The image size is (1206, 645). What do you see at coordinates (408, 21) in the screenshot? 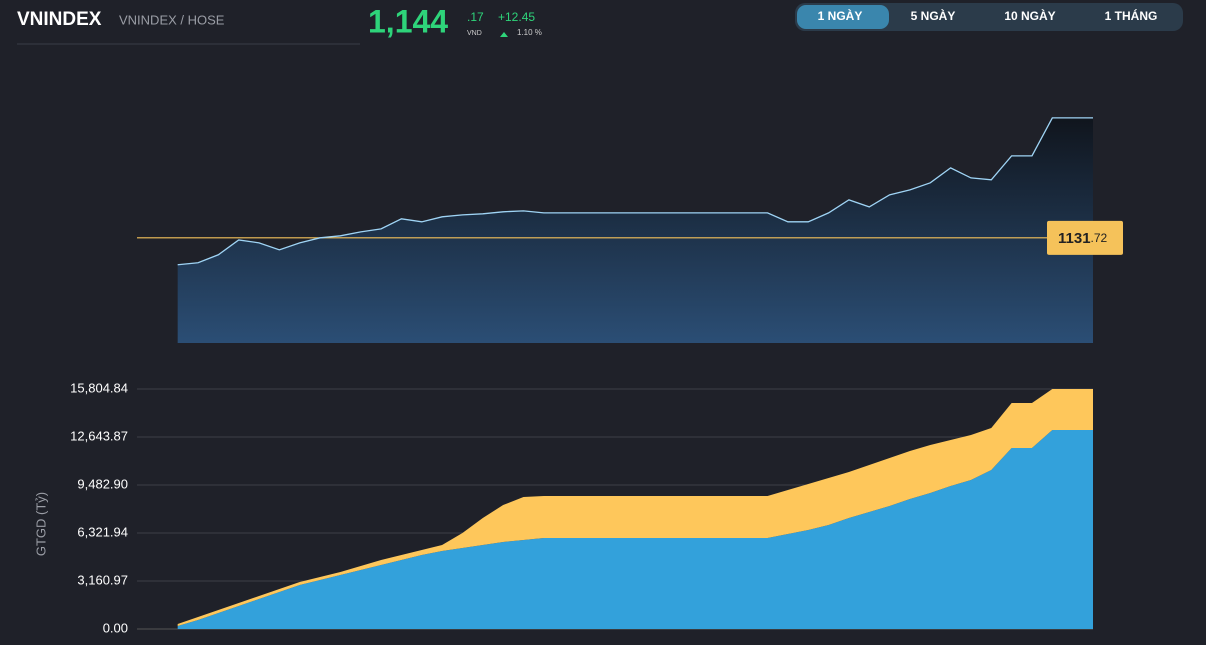
I see `price: 1,144` at bounding box center [408, 21].